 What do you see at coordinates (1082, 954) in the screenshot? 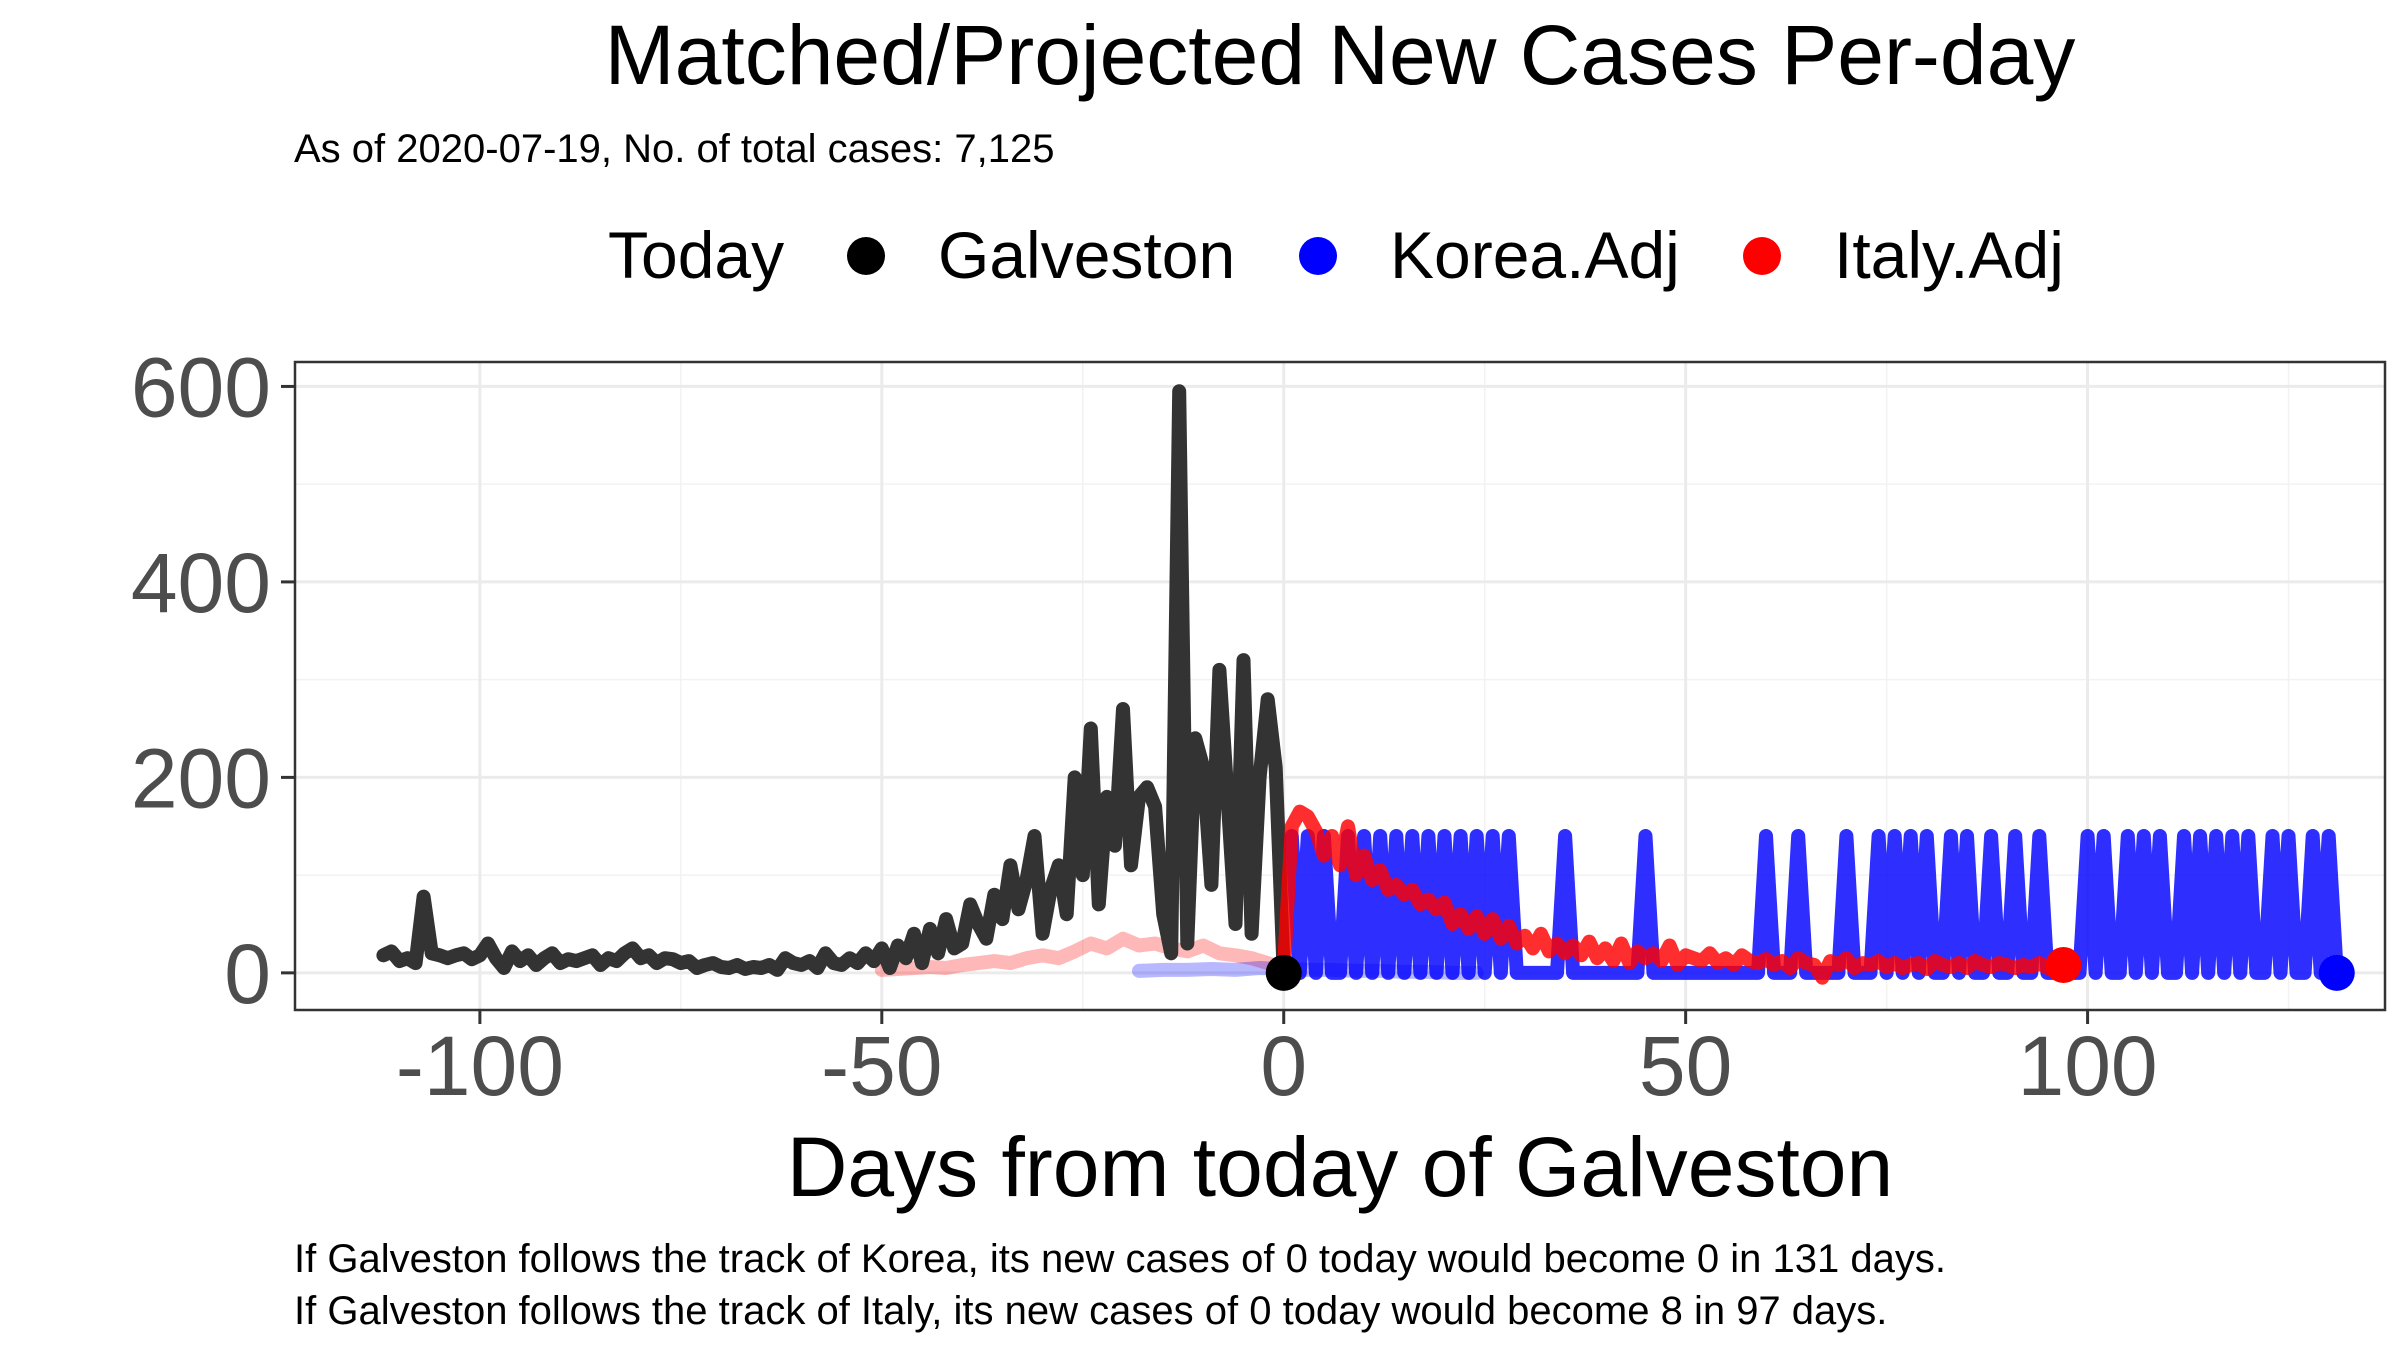
I see `series-line-italy-adj-matched` at bounding box center [1082, 954].